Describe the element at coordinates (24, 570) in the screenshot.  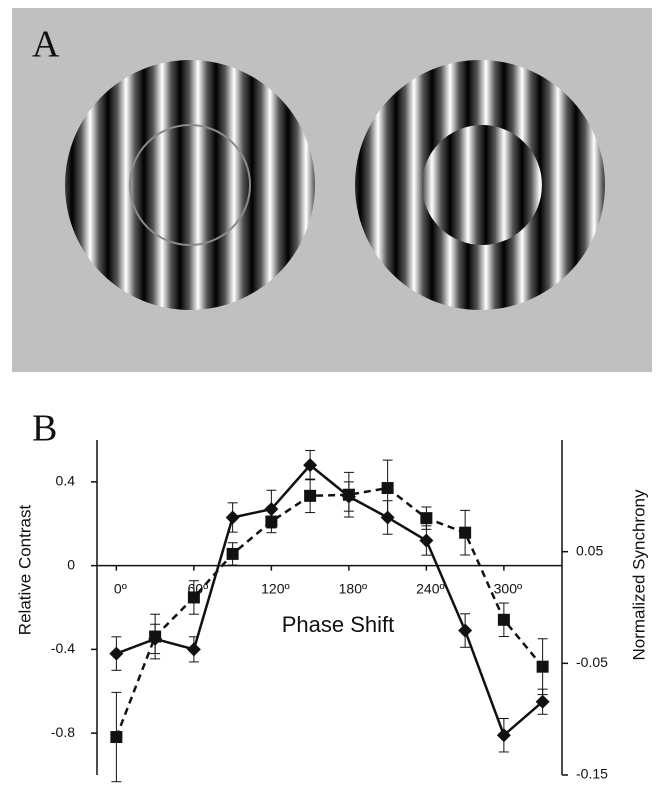
I see `y-axis-label: Relative Contrast` at that location.